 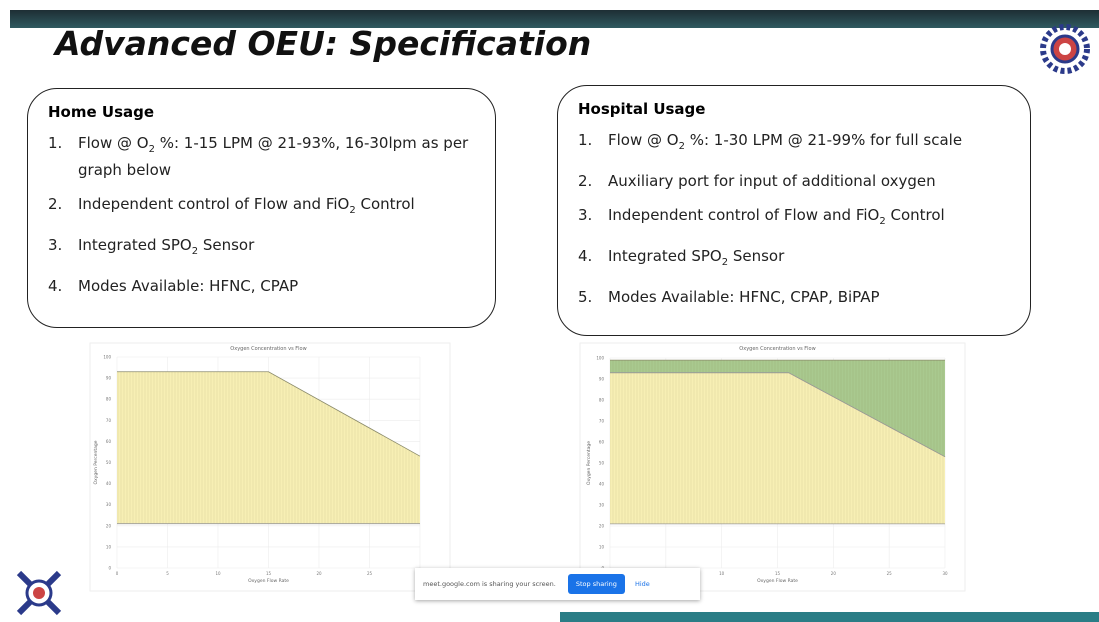 What do you see at coordinates (167, 573) in the screenshot?
I see `x-tick-label: 5` at bounding box center [167, 573].